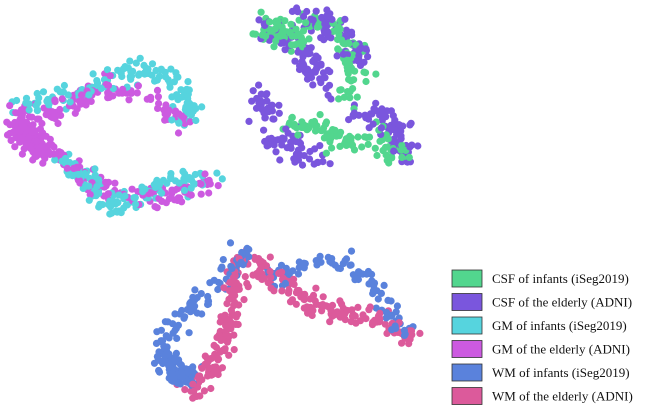 Image resolution: width=664 pixels, height=420 pixels. Describe the element at coordinates (562, 396) in the screenshot. I see `legend-label: WM of the elderly (ADNI)` at that location.